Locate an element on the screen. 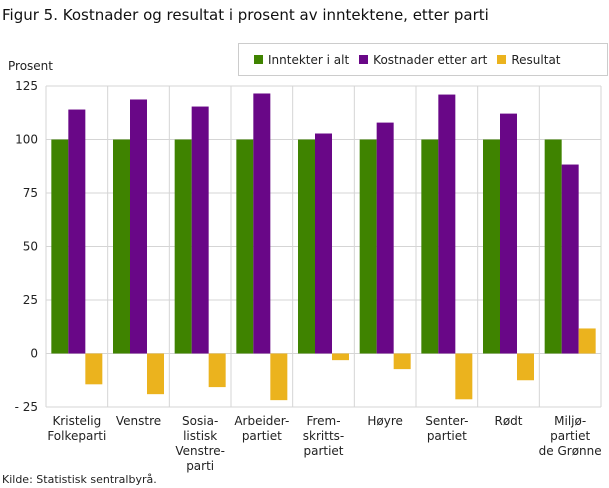  legend-item: Inntekter i alt is located at coordinates (301, 60).